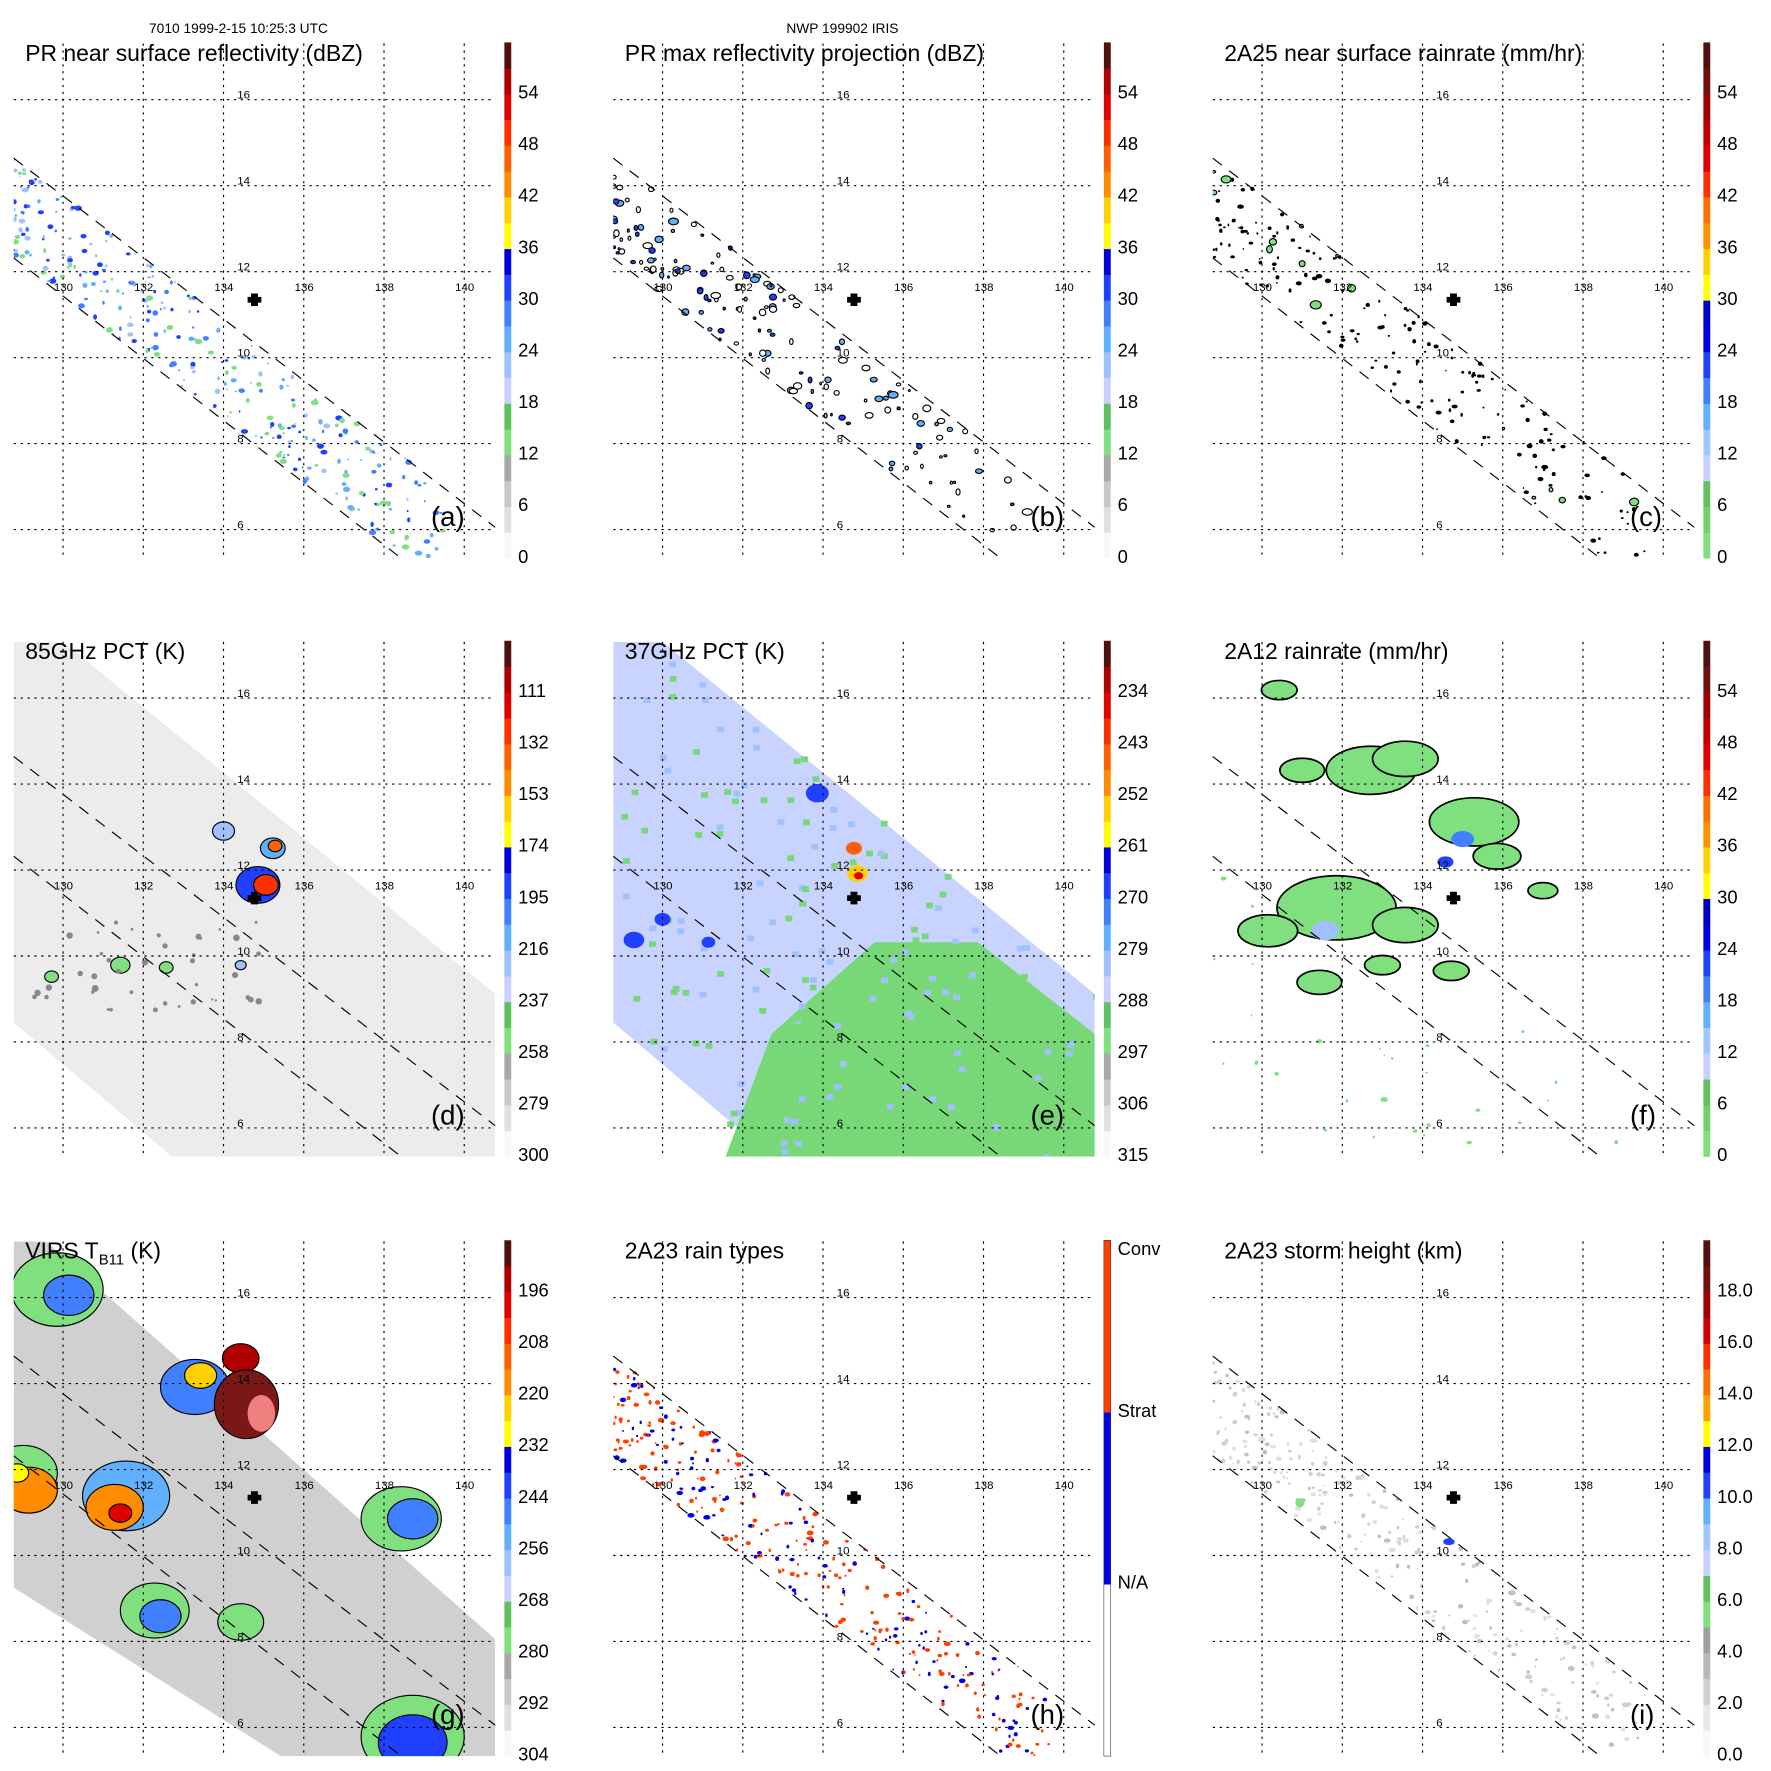  What do you see at coordinates (832, 1562) in the screenshot?
I see `map-field` at bounding box center [832, 1562].